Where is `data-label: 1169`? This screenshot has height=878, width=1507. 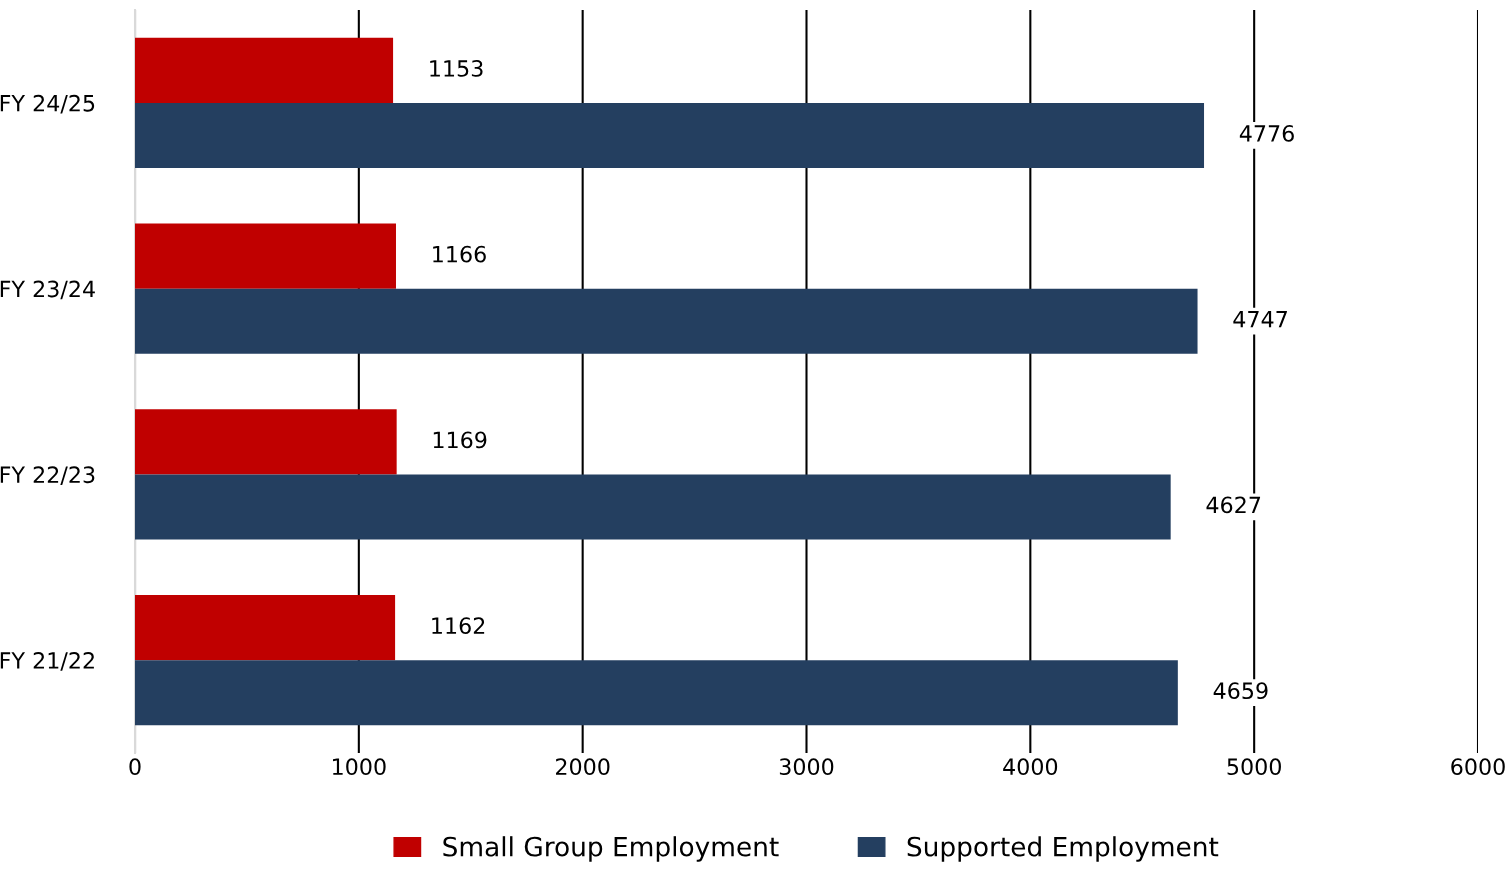 data-label: 1169 is located at coordinates (460, 440).